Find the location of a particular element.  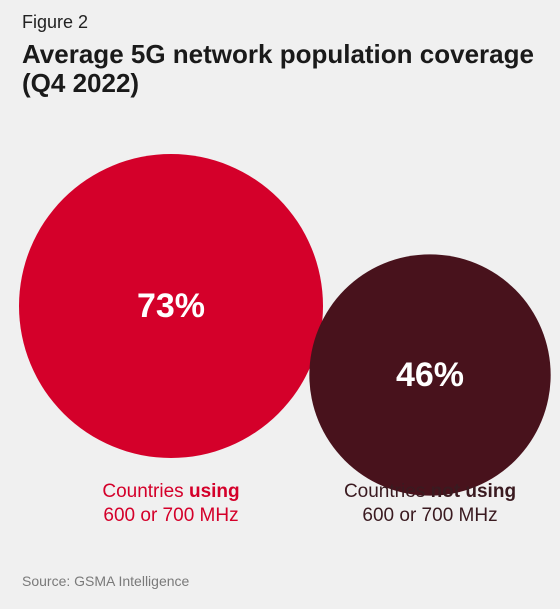

figure-label: Figure 2 is located at coordinates (55, 22).